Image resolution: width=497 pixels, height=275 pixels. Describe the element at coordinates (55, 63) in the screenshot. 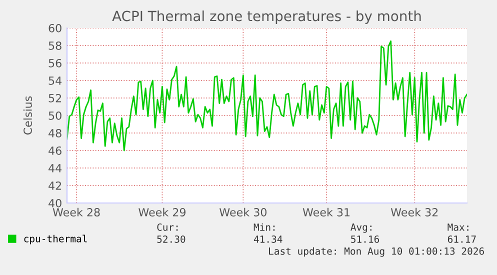

I see `y-tick-label: 56` at that location.